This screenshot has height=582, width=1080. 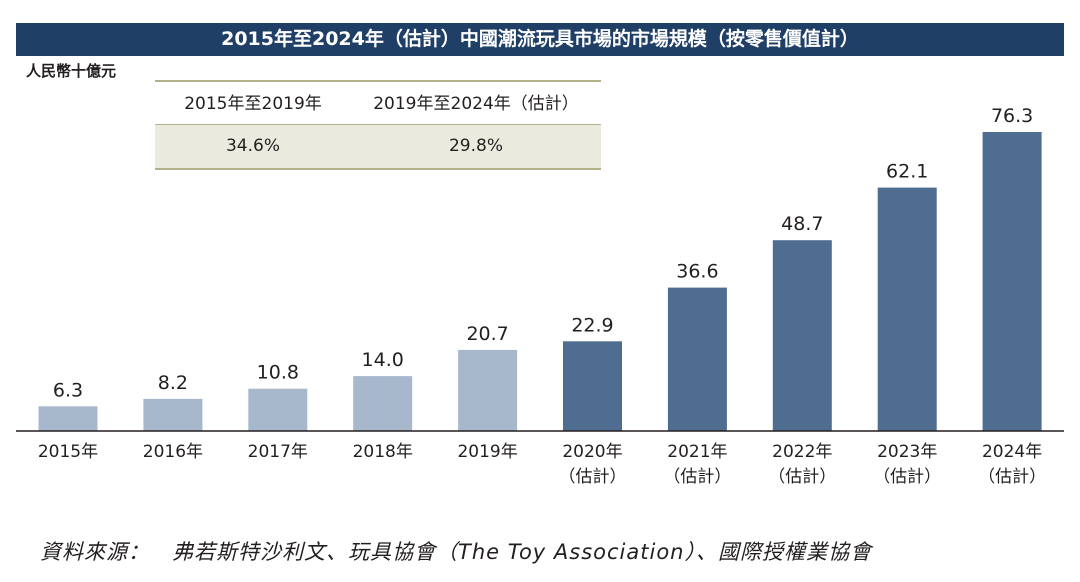 What do you see at coordinates (173, 383) in the screenshot?
I see `data-label: 8.2` at bounding box center [173, 383].